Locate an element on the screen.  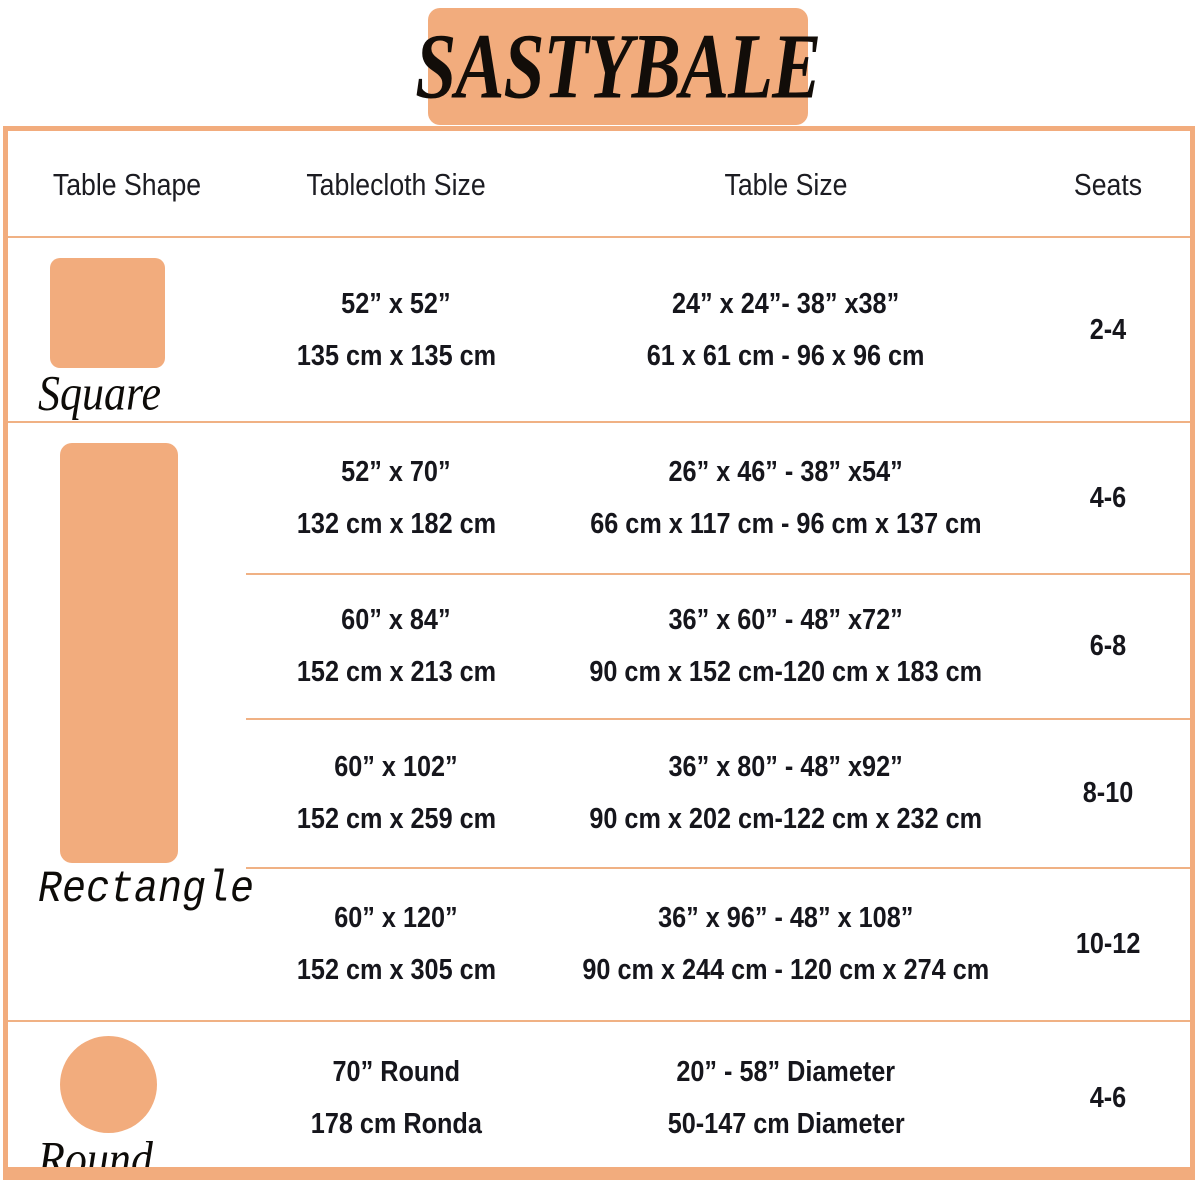
square-swatch-icon is located at coordinates (107, 313).